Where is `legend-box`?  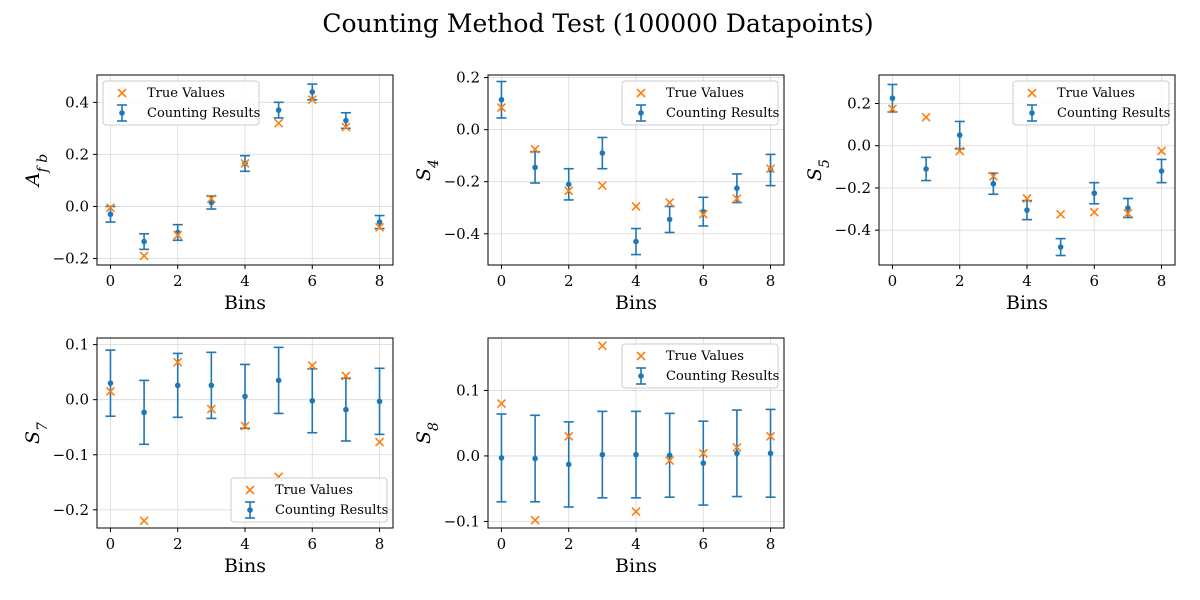 legend-box is located at coordinates (1091, 103).